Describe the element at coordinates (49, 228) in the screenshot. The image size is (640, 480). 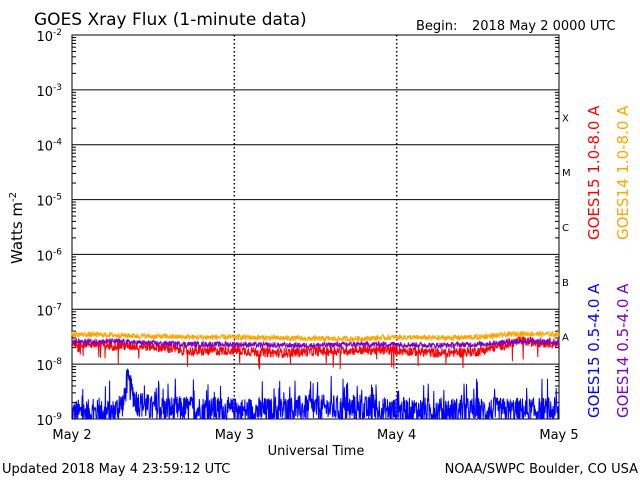
I see `y-tick-labels: 10⁻² 10⁻³ 10⁻⁴ 10⁻⁵ 10⁻⁶ 10⁻⁷ 10⁻⁸ 10⁻⁹` at that location.